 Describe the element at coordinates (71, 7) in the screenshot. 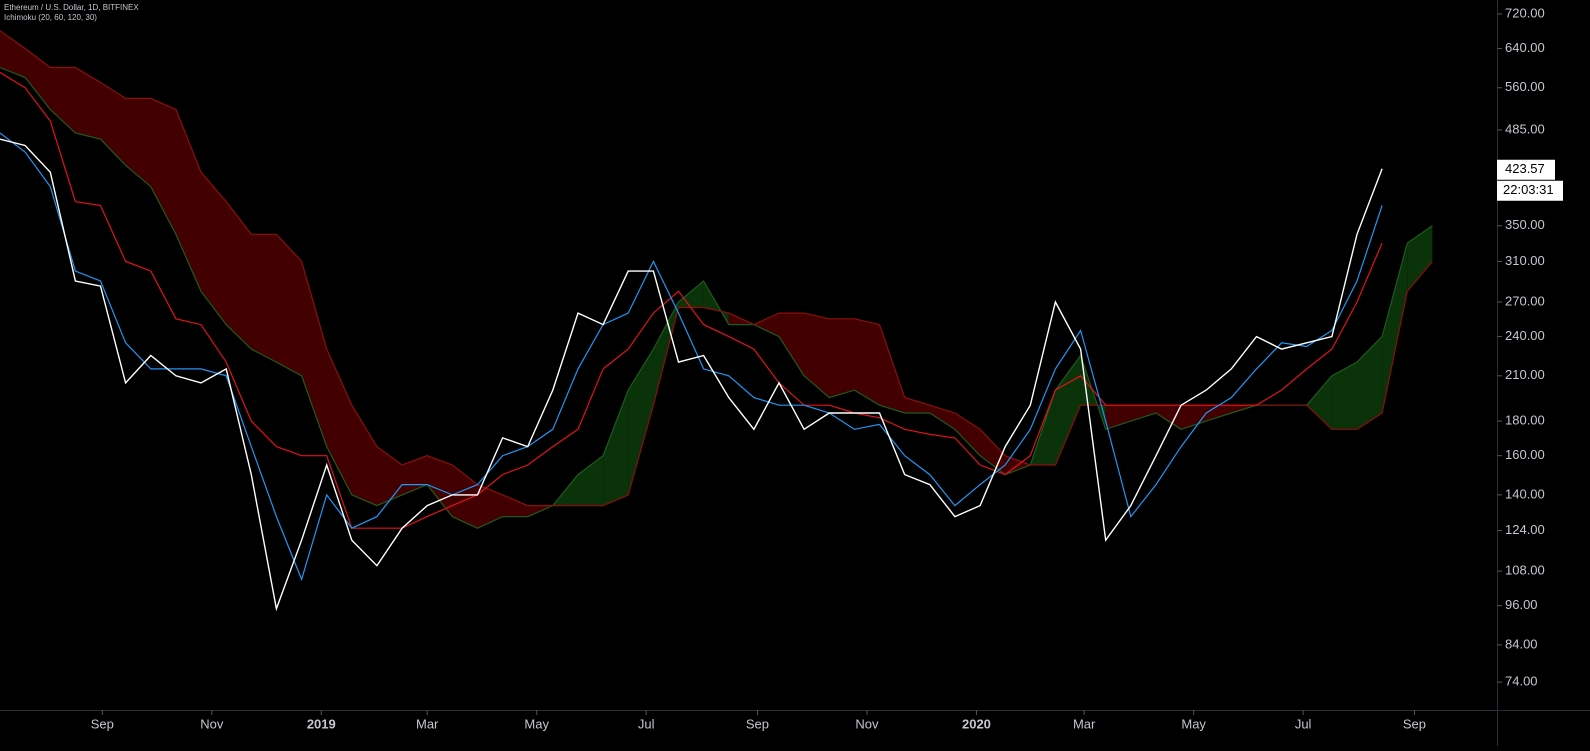

I see `chart-title: Ethereum / U.S. Dollar, 1D, BITFINEX` at that location.